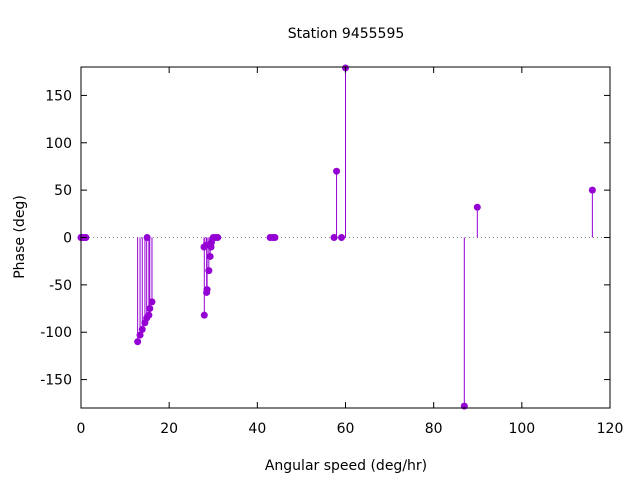 This screenshot has height=480, width=640. Describe the element at coordinates (521, 429) in the screenshot. I see `x-tick-label: 100` at that location.